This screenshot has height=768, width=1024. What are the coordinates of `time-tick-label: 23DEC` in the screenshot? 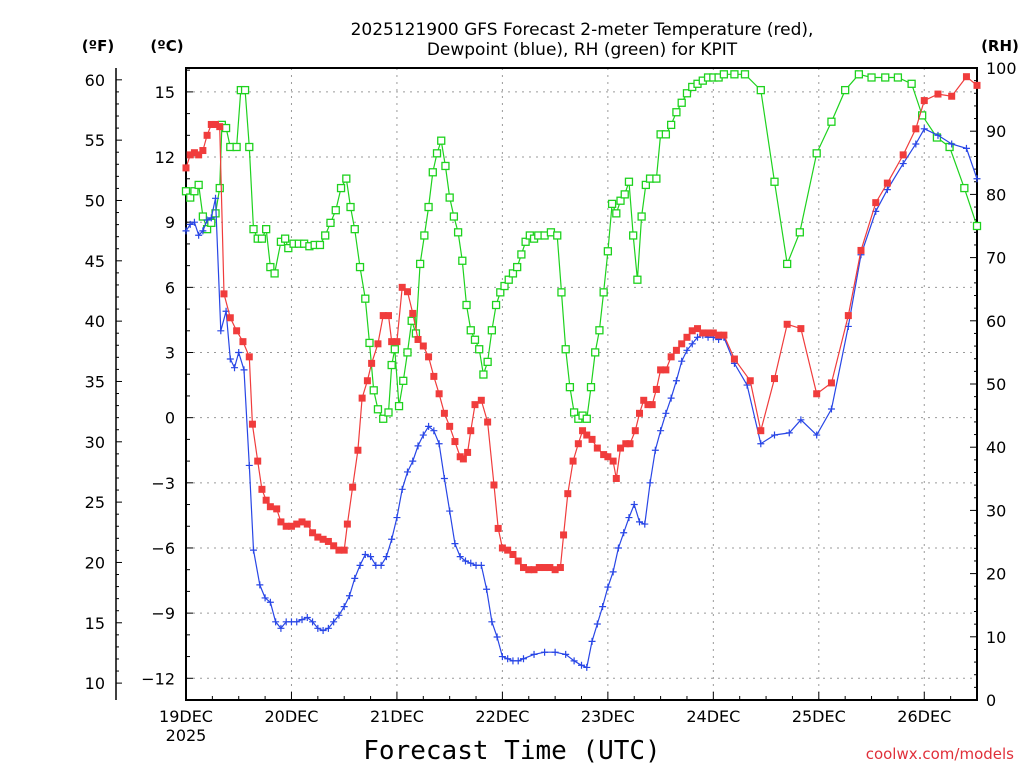 It's located at (608, 716).